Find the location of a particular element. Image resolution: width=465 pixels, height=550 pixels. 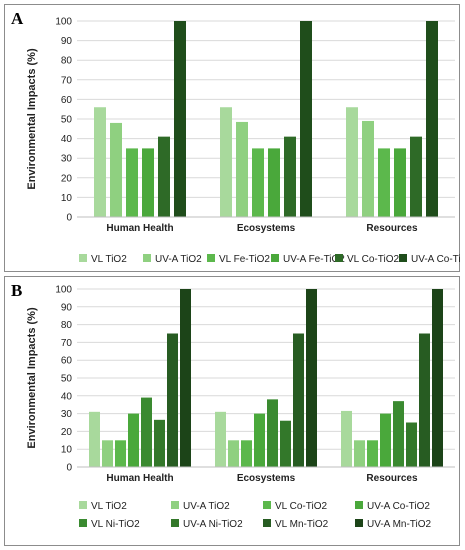

y-tick-label: 60 is located at coordinates (67, 100).